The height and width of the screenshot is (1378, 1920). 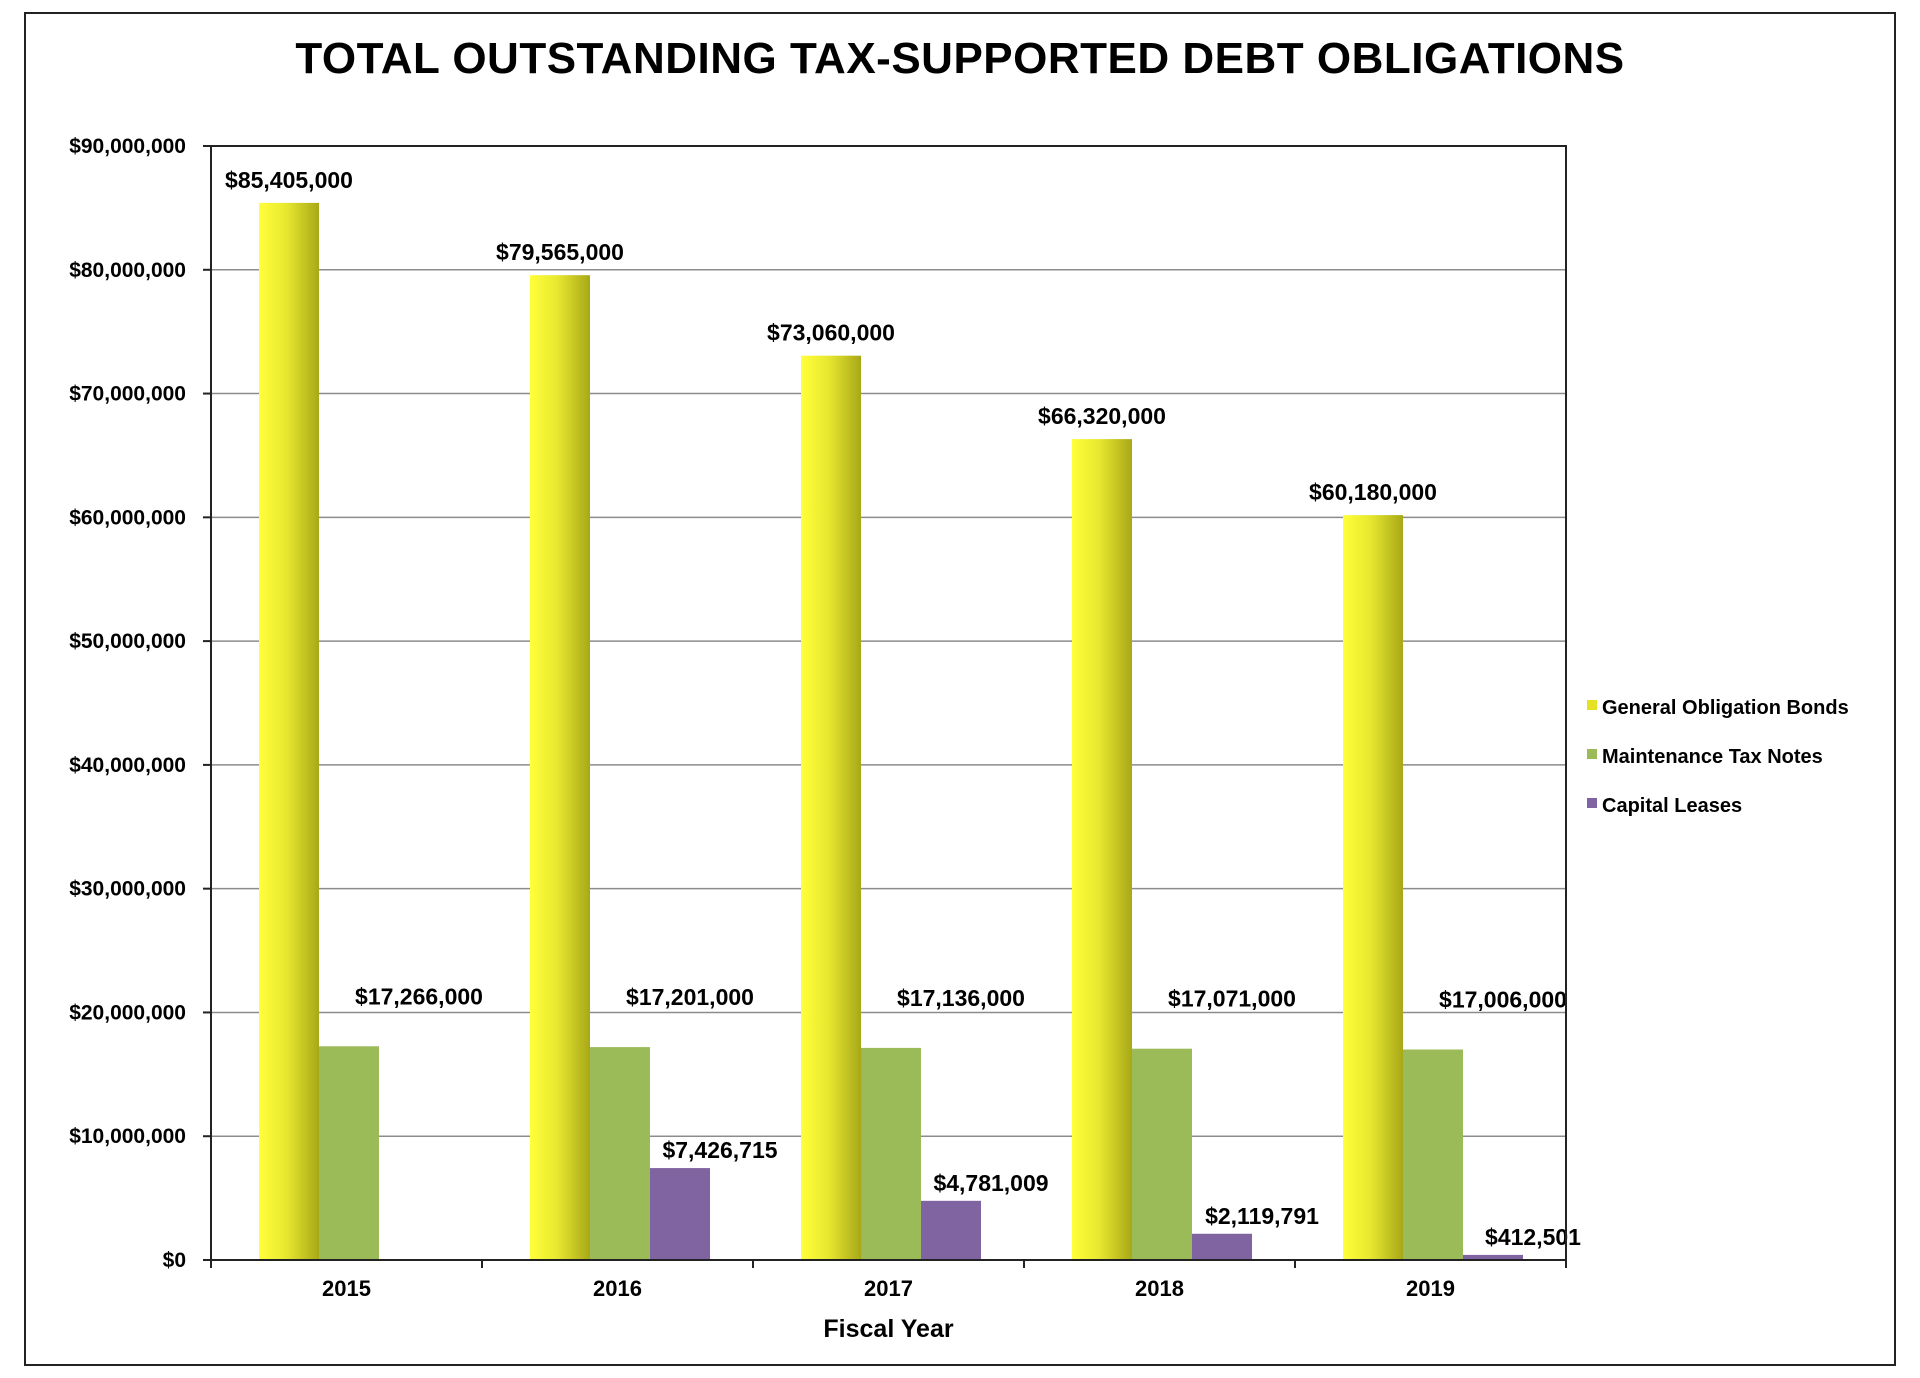 What do you see at coordinates (127, 1136) in the screenshot?
I see `y-tick-label: $10,000,000` at bounding box center [127, 1136].